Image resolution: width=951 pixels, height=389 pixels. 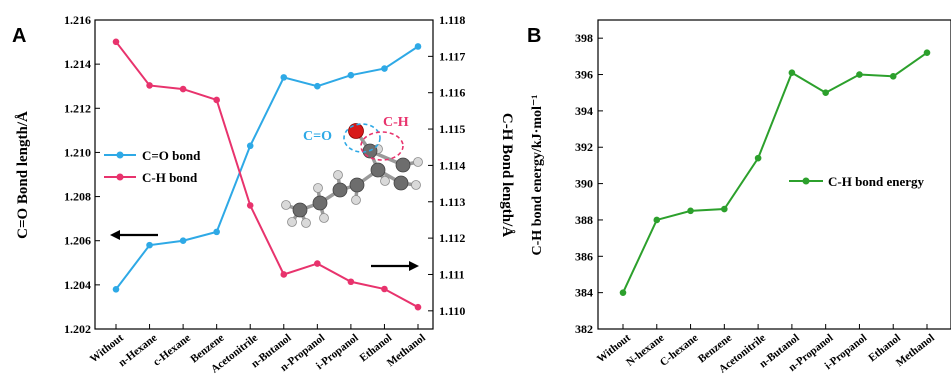 What do you see at coordinates (137, 350) in the screenshot?
I see `a-xtick-label: n-Hexane` at bounding box center [137, 350].